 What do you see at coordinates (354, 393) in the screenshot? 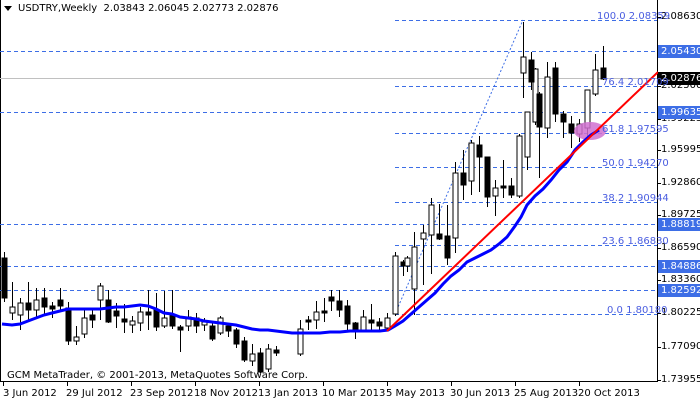
I see `x-tick-label: 10 Mar 2013` at bounding box center [354, 393].